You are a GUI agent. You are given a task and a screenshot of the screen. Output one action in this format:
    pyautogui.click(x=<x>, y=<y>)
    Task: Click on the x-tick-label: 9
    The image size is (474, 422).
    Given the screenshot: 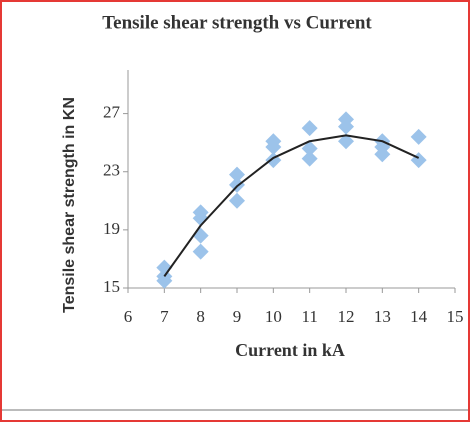 What is the action you would take?
    pyautogui.click(x=237, y=316)
    